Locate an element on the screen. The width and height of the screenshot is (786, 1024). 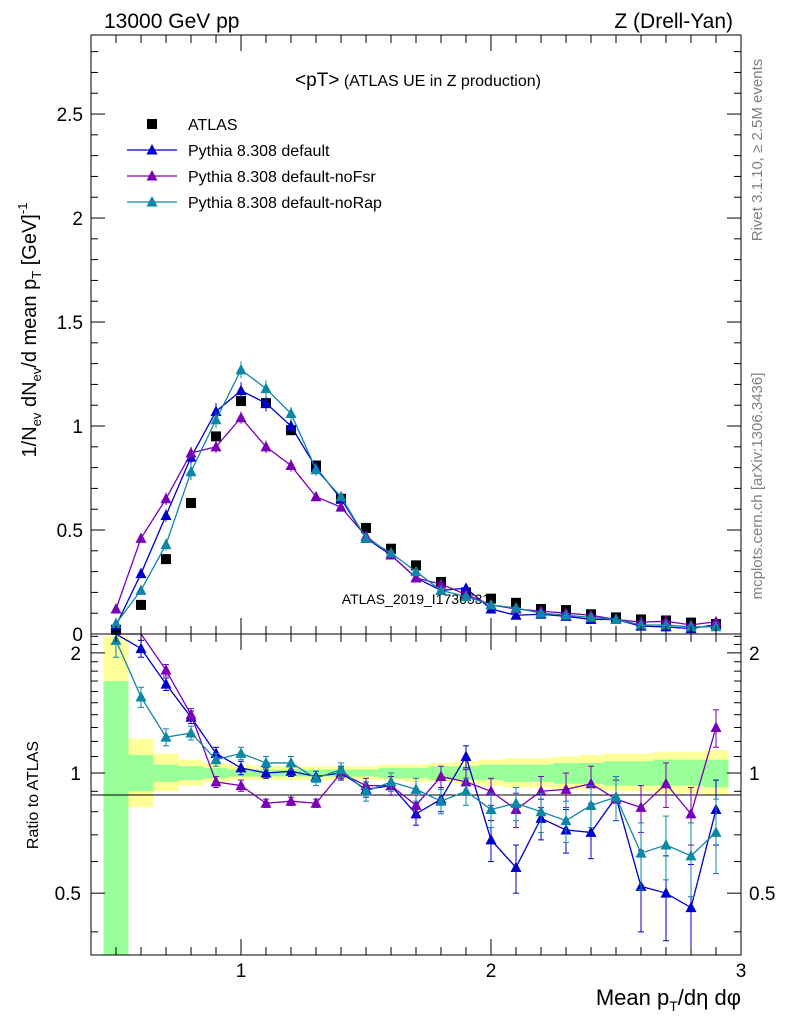
x-tick-label: 3 is located at coordinates (741, 971).